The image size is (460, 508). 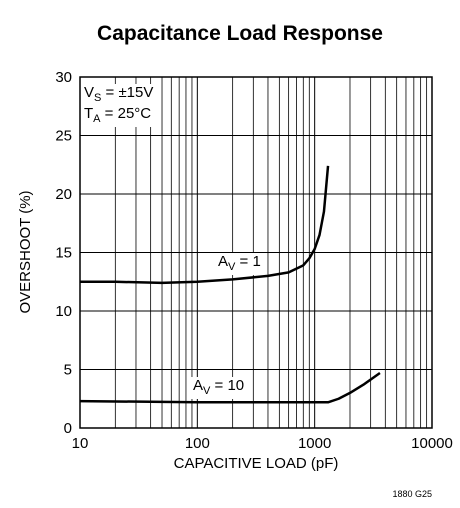 I want to click on y-axis-label: OVERSHOOT (%), so click(x=25, y=251).